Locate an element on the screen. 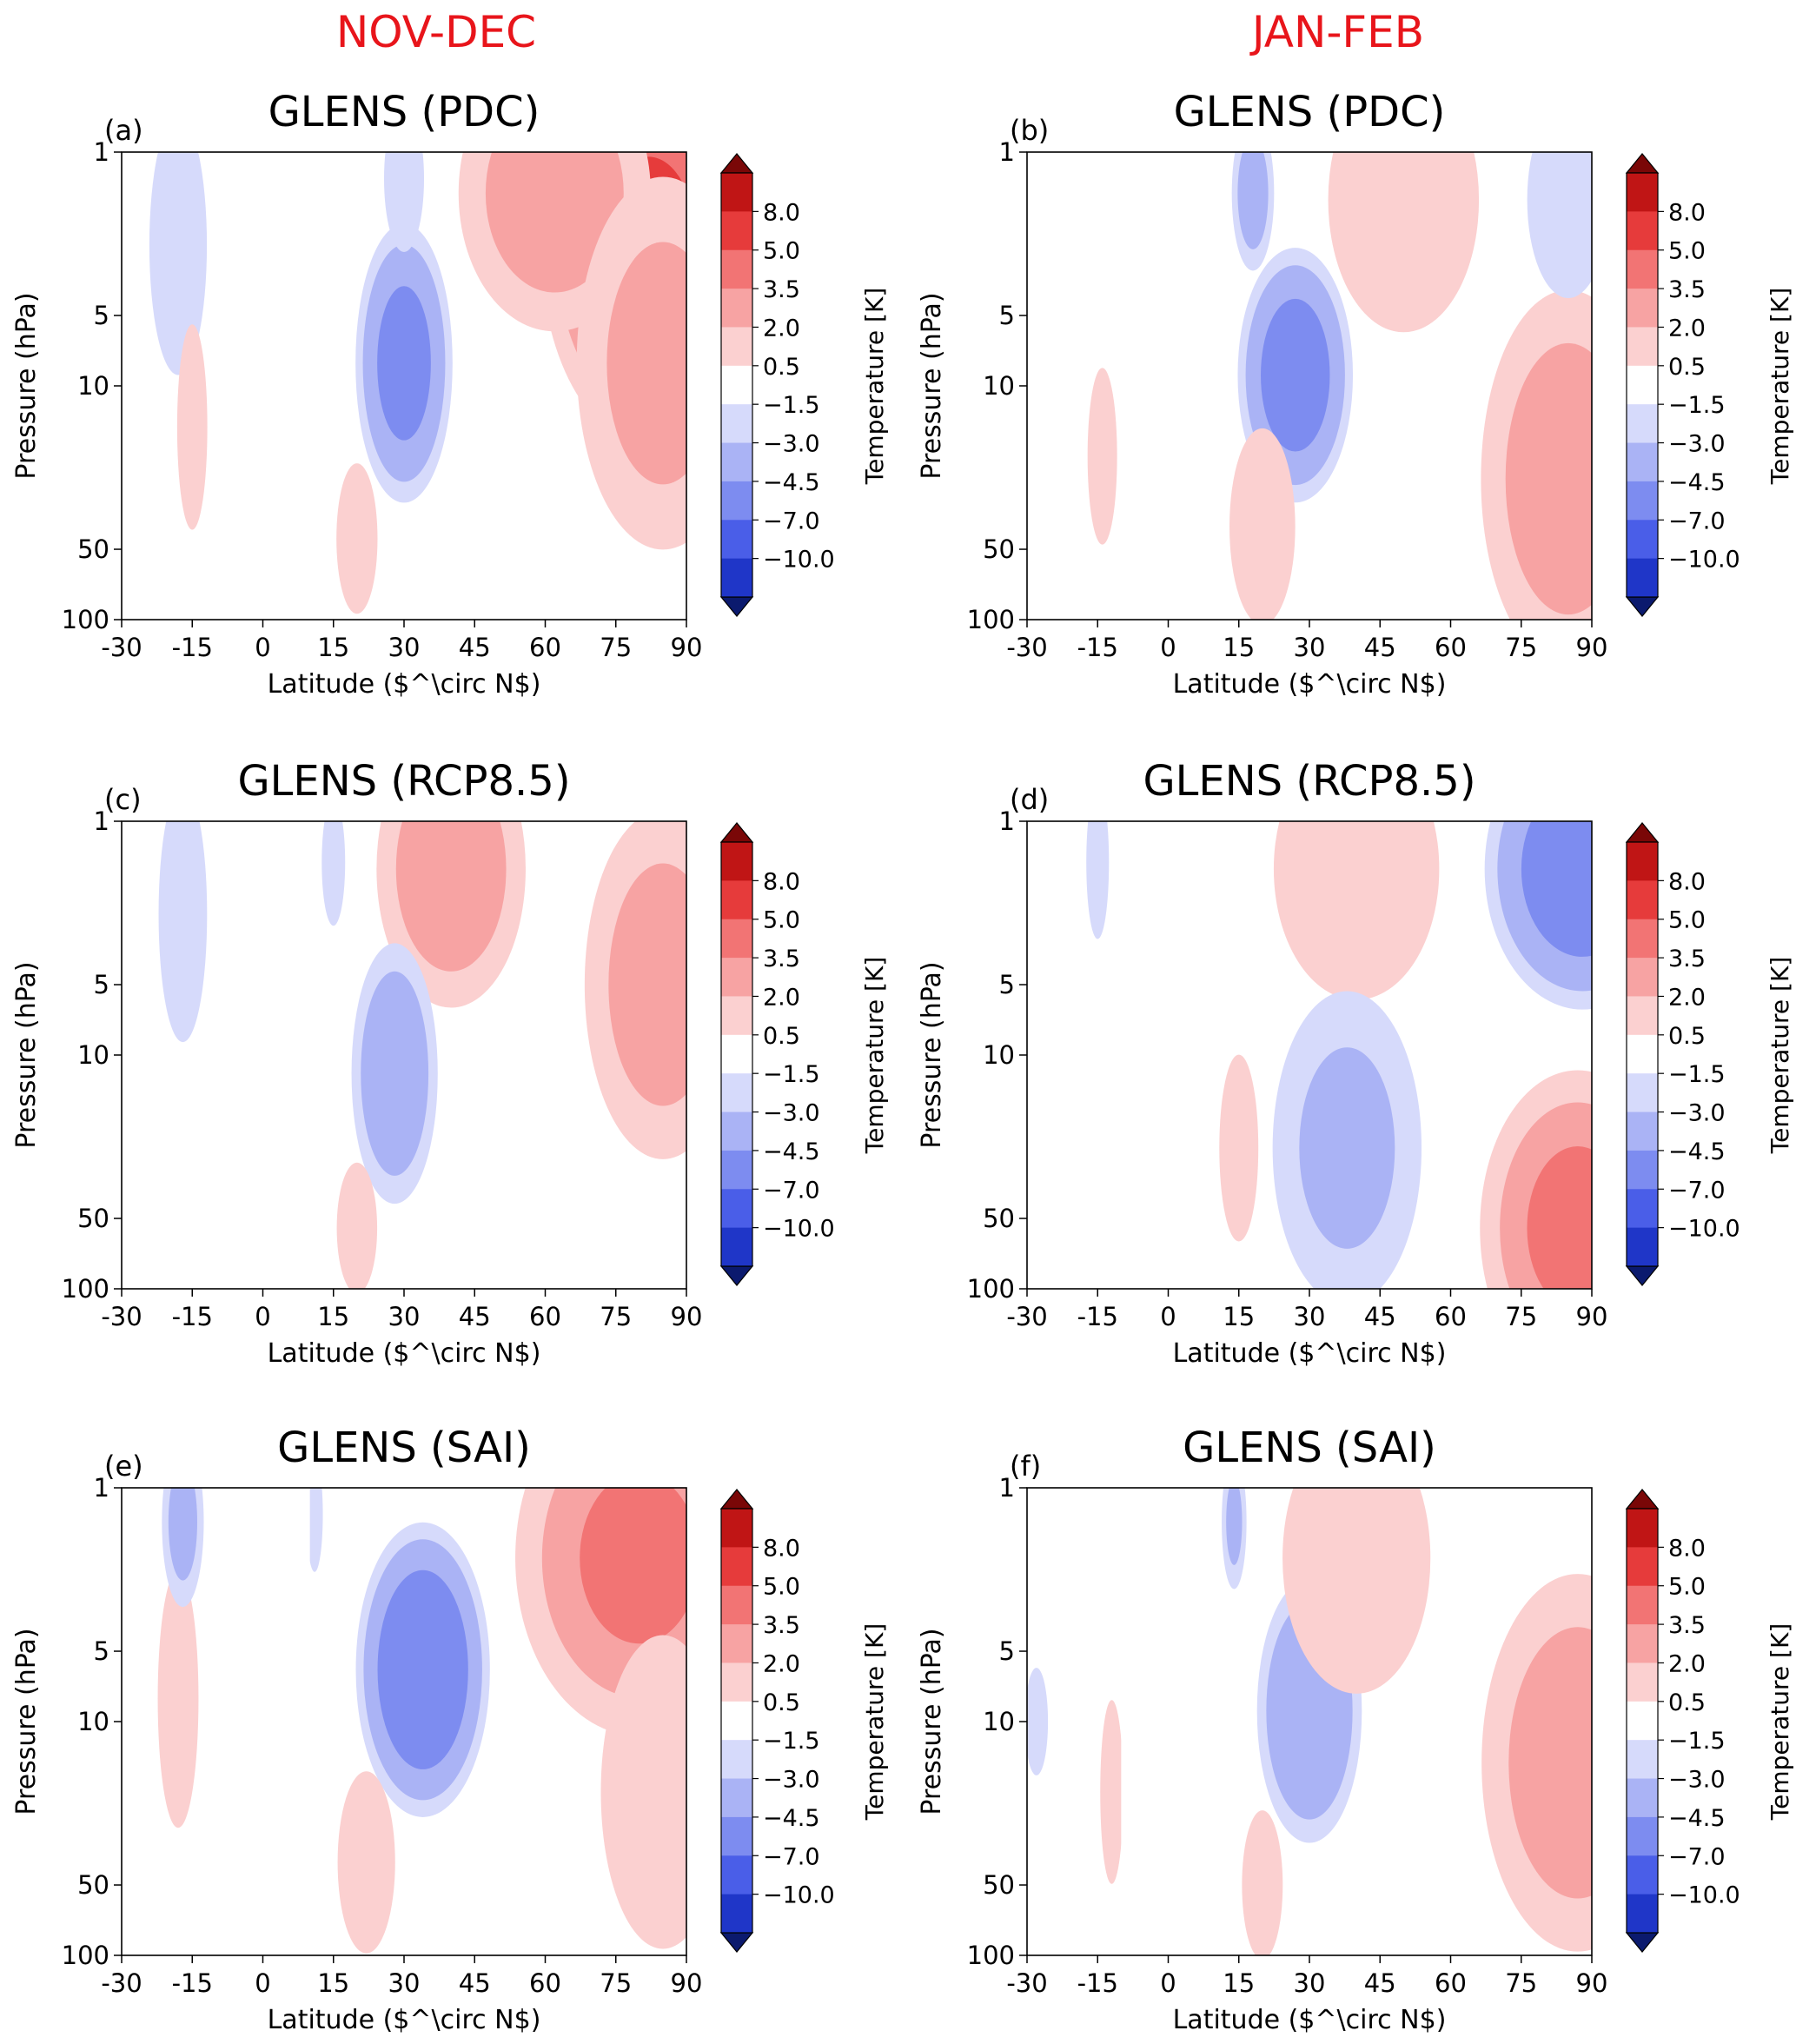  colorbar-tick-label: −7.0 is located at coordinates (1697, 521).